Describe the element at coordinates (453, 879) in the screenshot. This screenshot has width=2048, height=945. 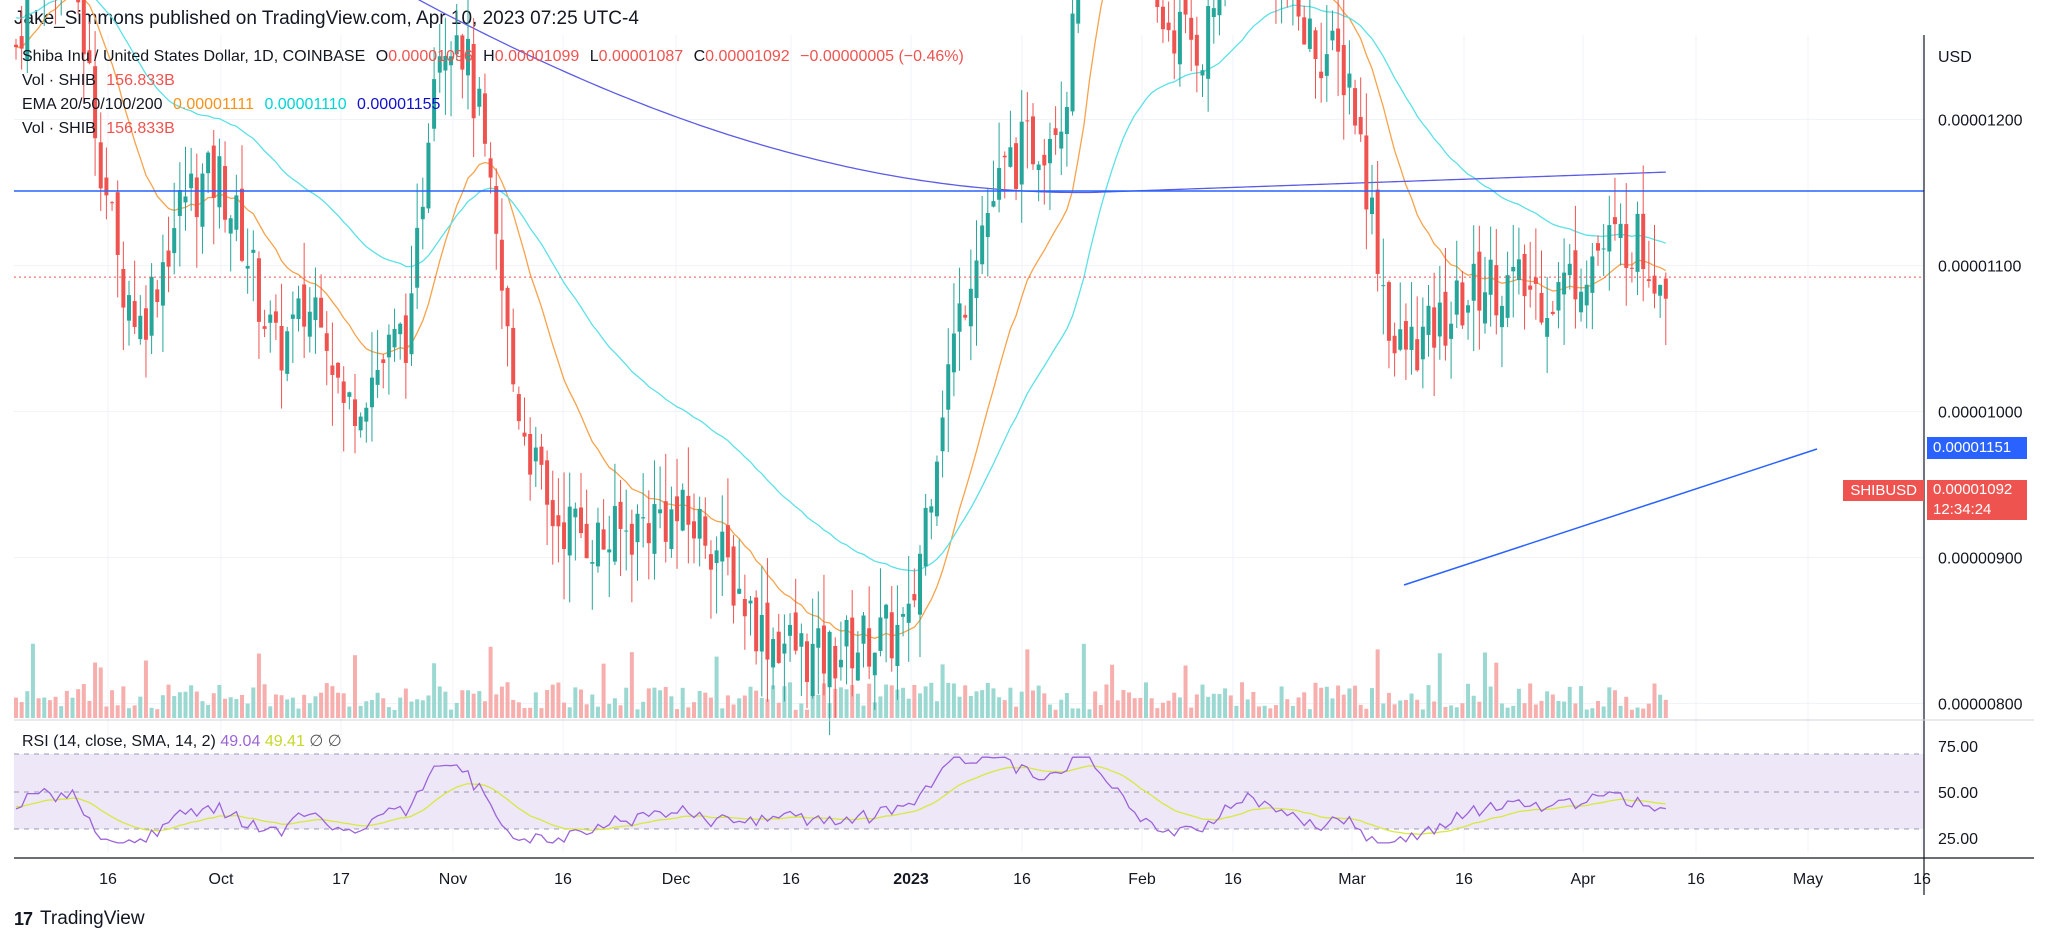
I see `time-tick-label: Nov` at that location.